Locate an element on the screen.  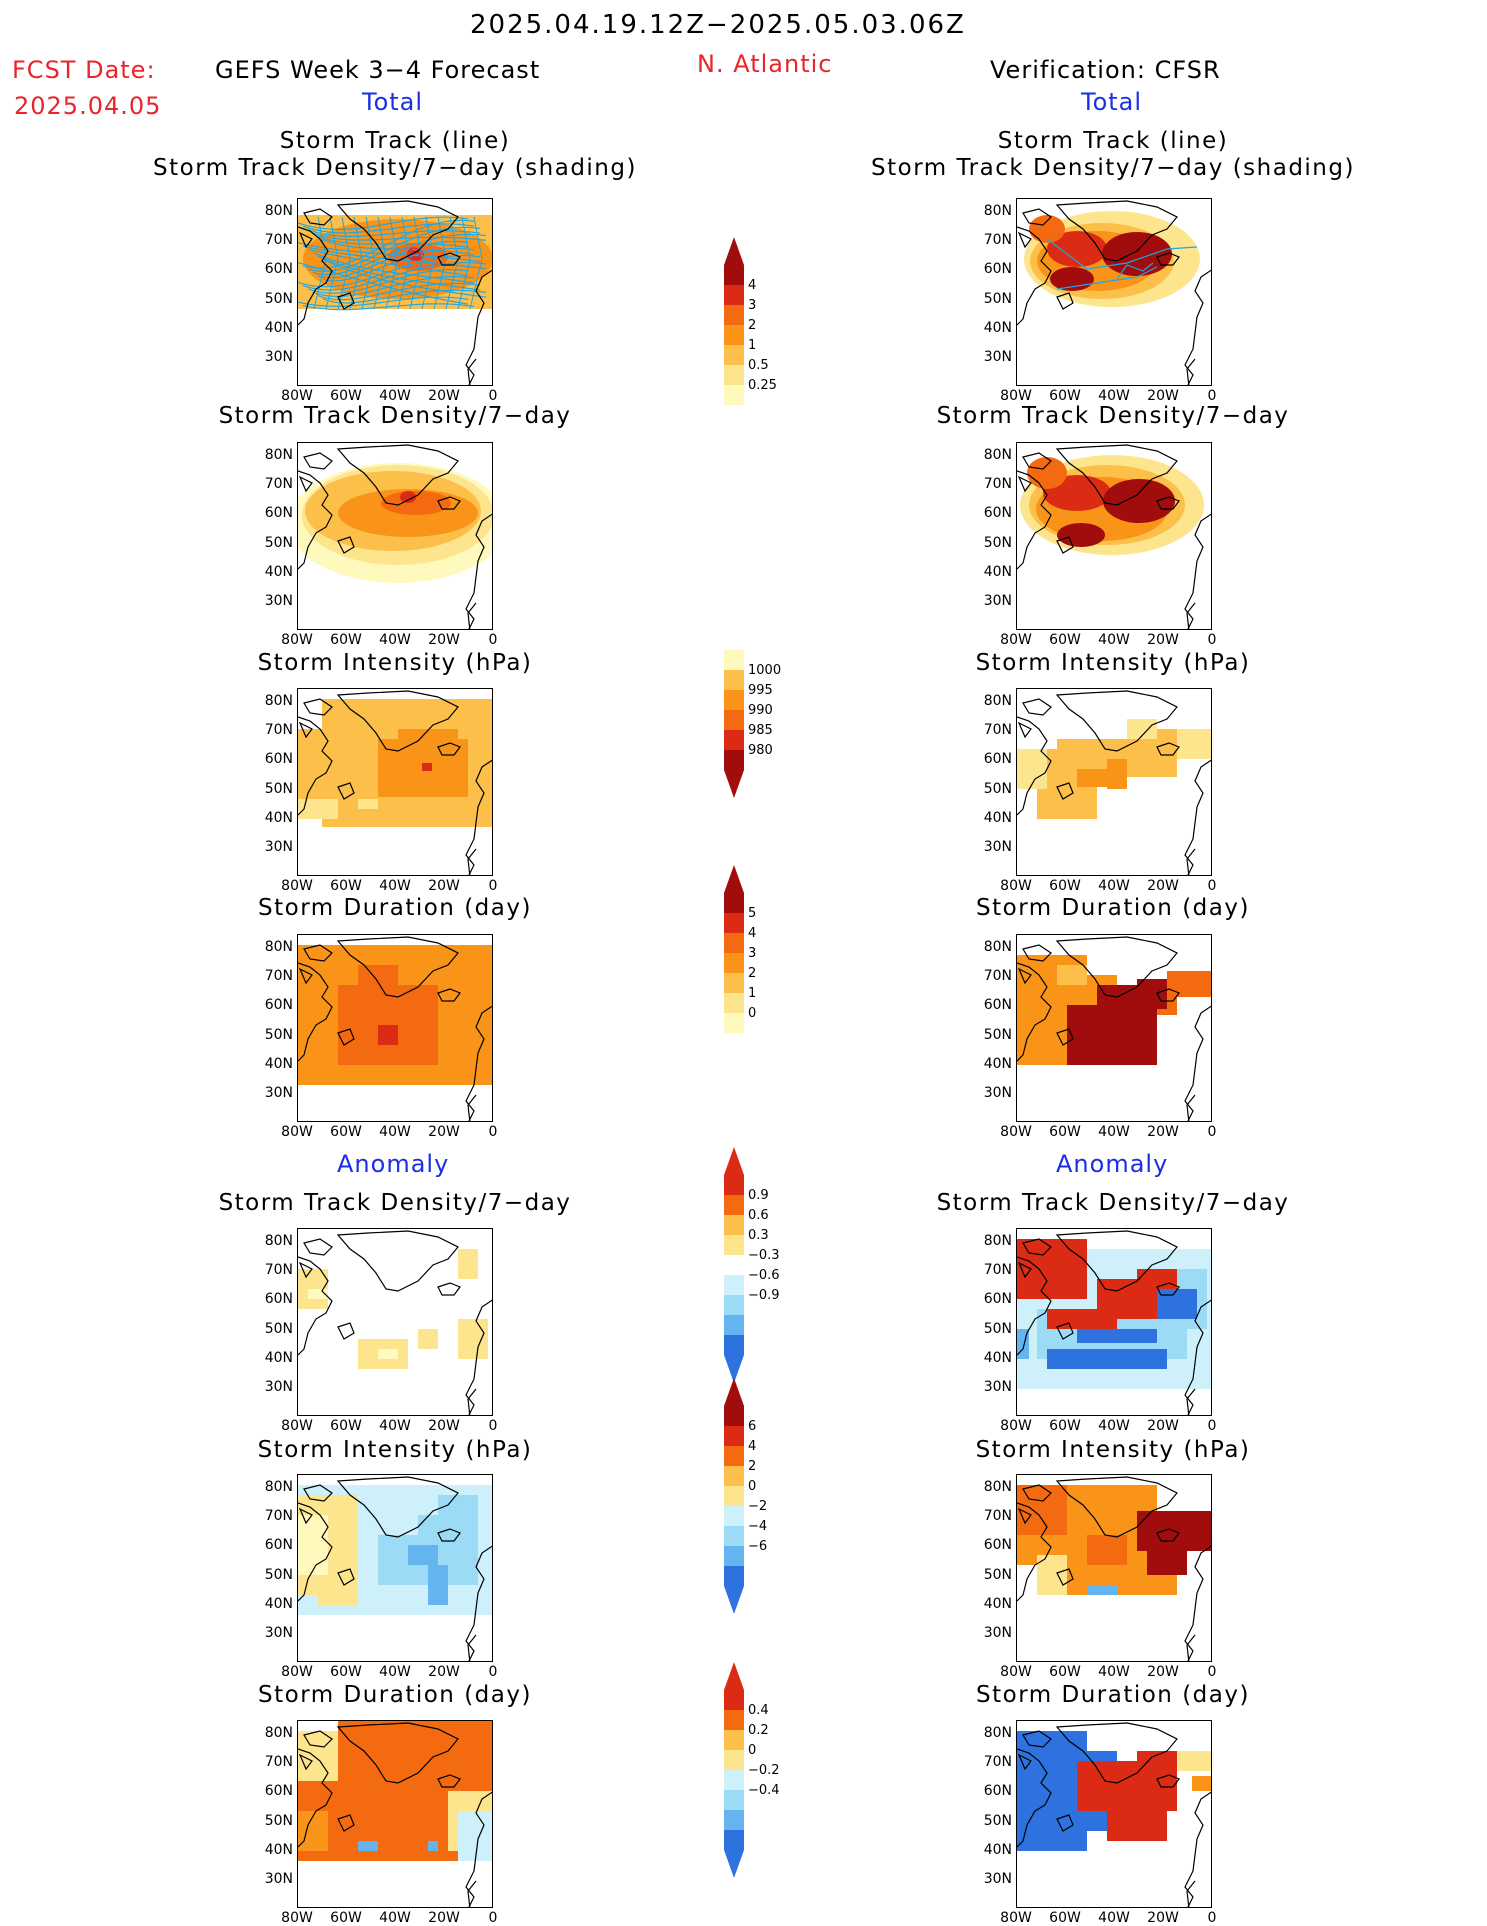
anomaly-label-right: Anomaly is located at coordinates (1112, 1164).